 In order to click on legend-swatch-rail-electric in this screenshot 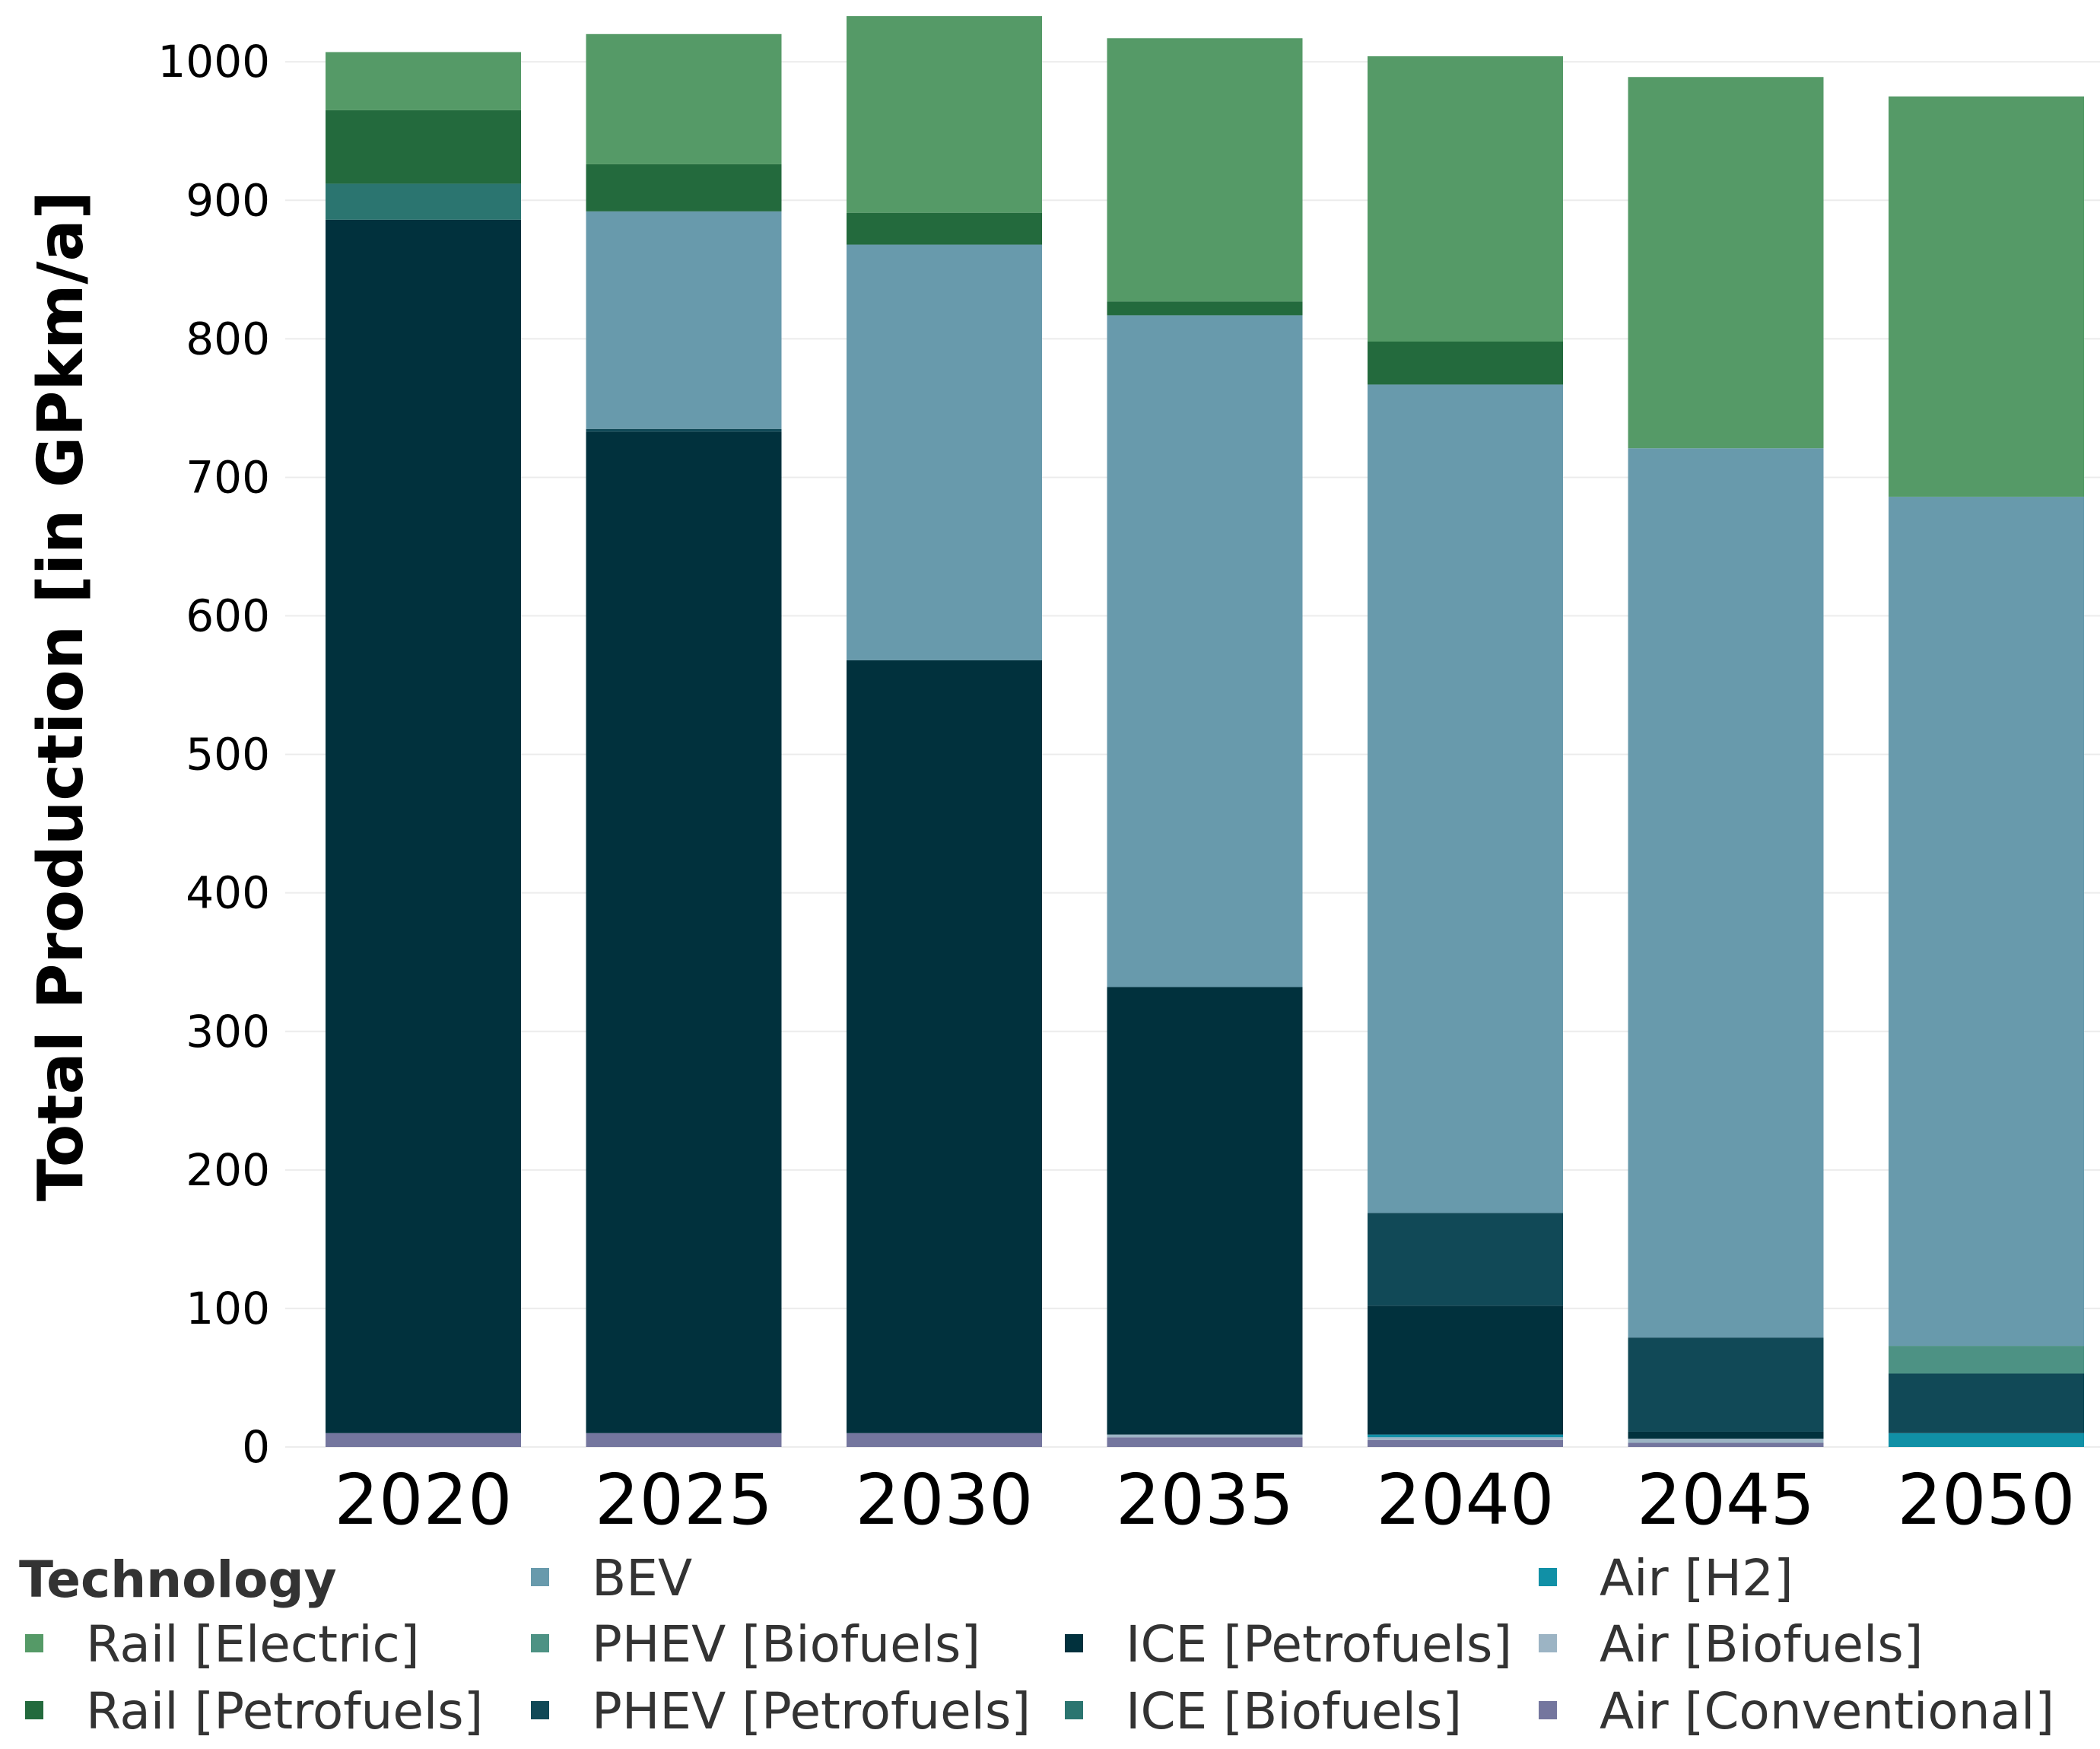, I will do `click(34, 1643)`.